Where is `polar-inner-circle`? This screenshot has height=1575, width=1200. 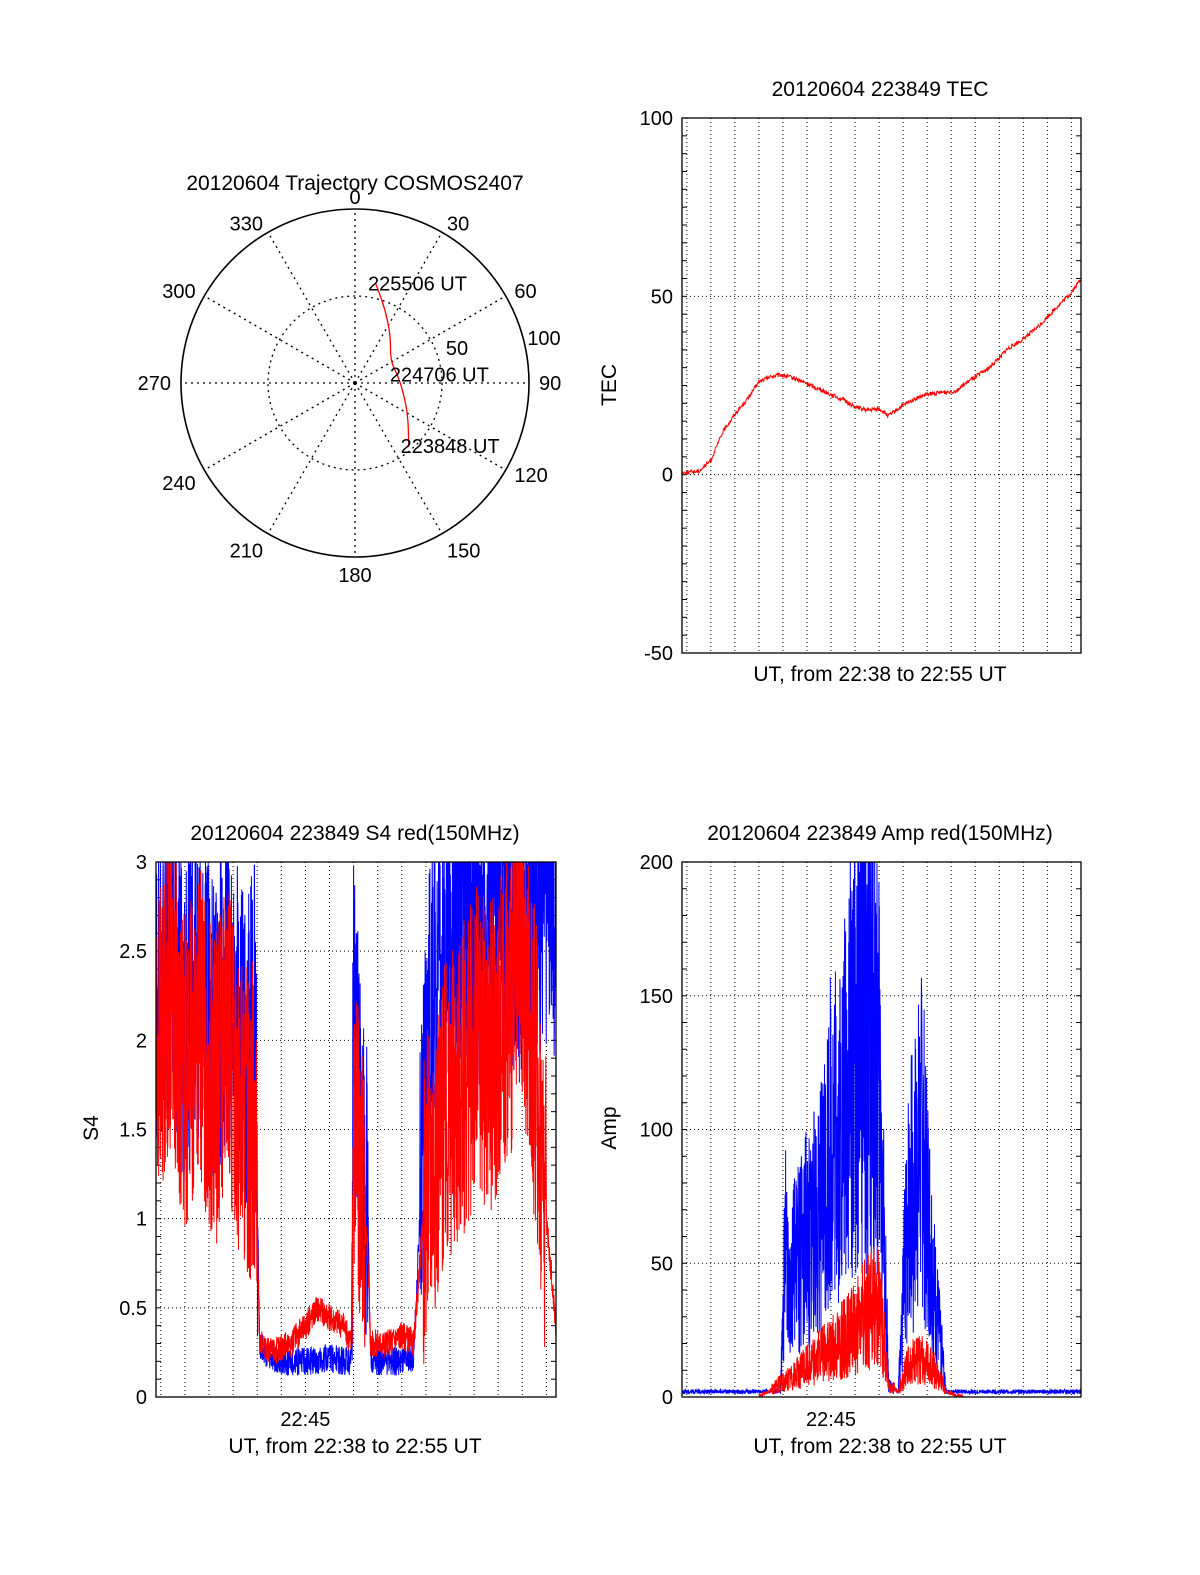
polar-inner-circle is located at coordinates (355, 383).